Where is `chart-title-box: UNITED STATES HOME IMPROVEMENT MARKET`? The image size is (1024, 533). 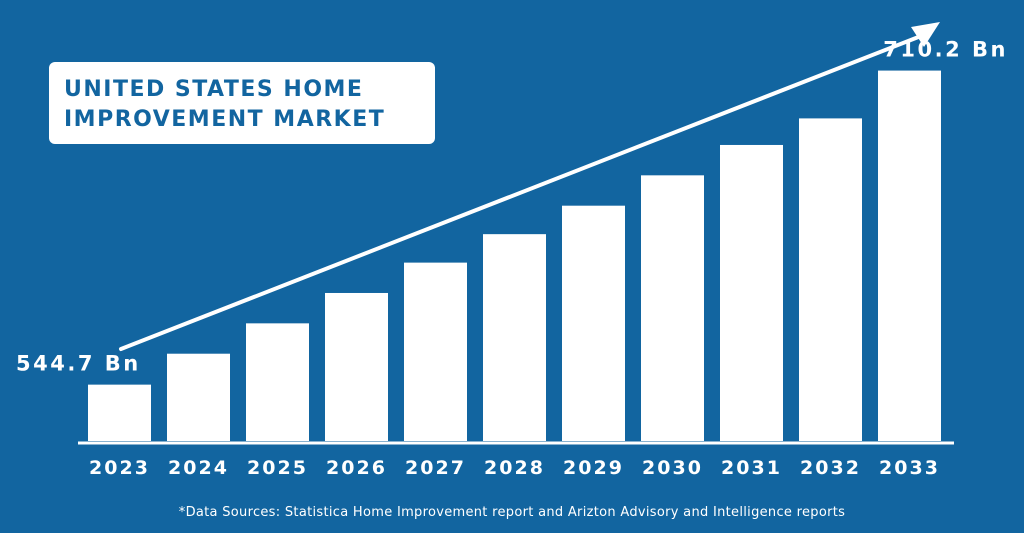
chart-title-box: UNITED STATES HOME IMPROVEMENT MARKET is located at coordinates (242, 103).